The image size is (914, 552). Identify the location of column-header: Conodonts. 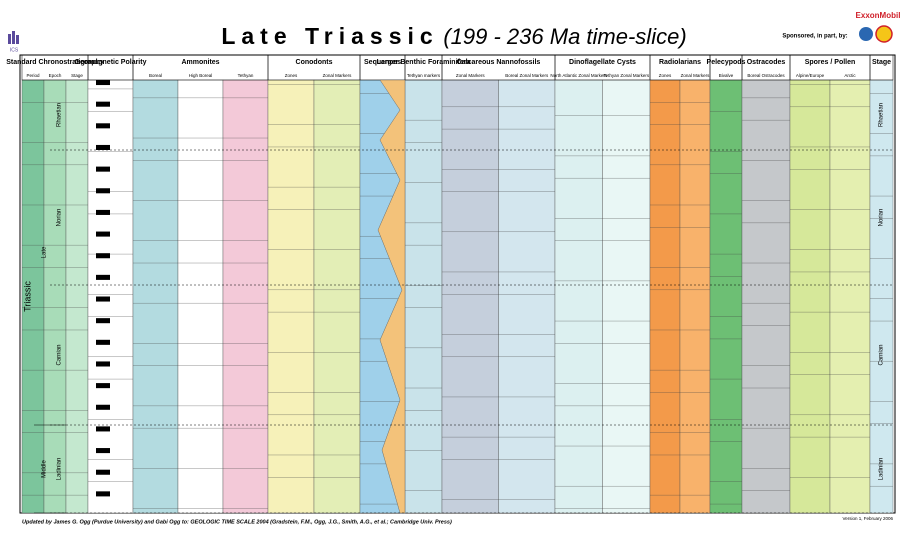
(314, 62).